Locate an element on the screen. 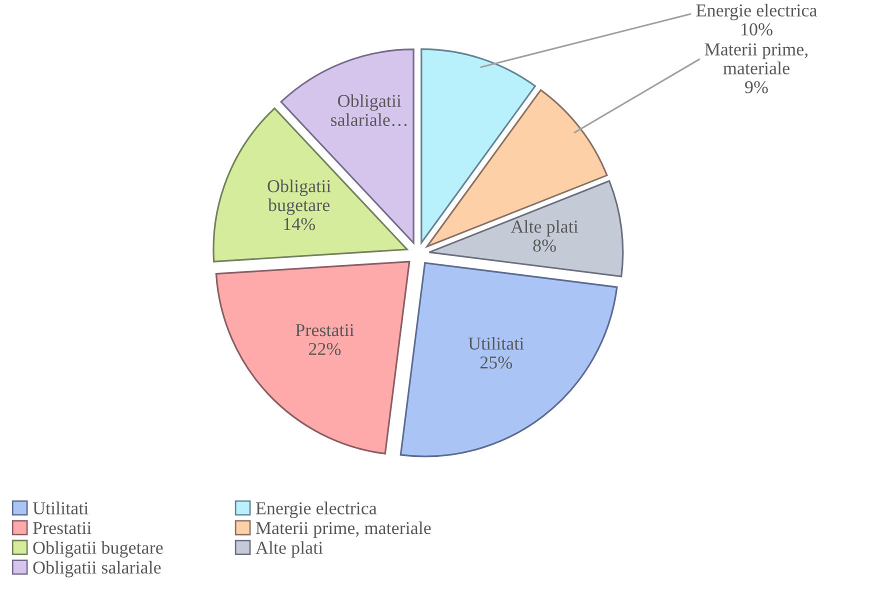 The width and height of the screenshot is (889, 590). data-label: 10% is located at coordinates (757, 29).